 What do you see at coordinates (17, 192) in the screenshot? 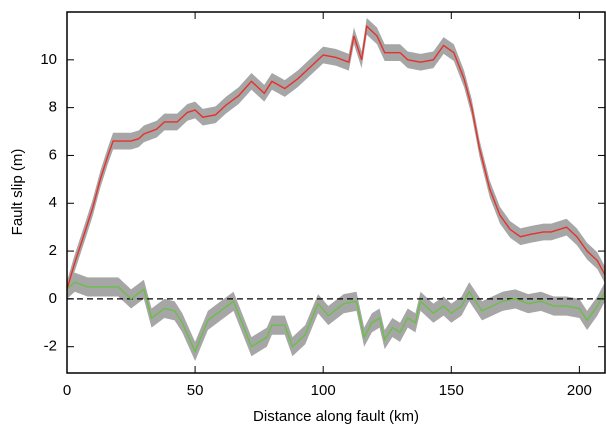
I see `y-axis-label: Fault slip (m)` at bounding box center [17, 192].